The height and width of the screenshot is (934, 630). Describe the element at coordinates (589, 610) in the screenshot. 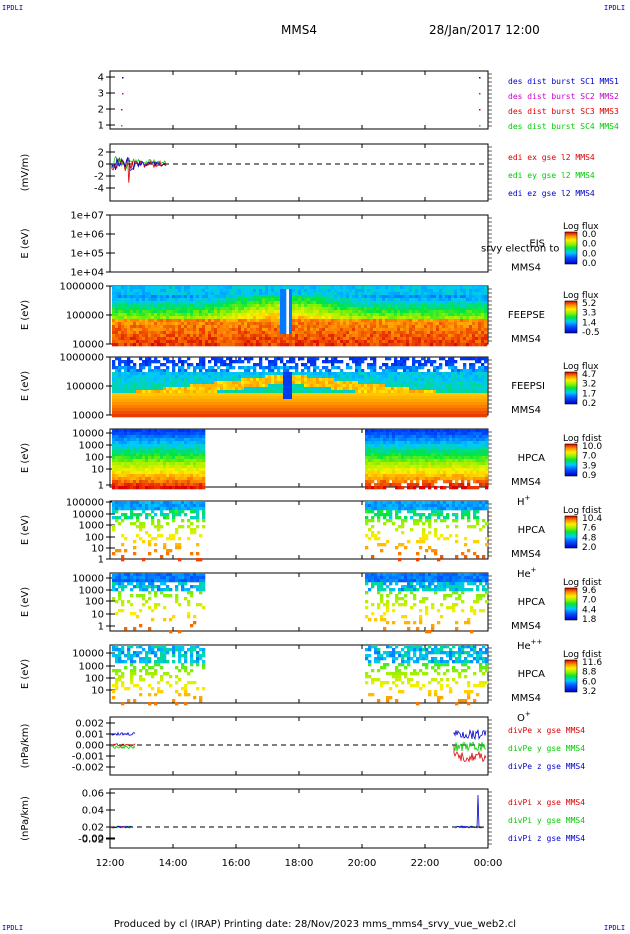

I see `colorbar-tick-hpca_hepp-2: 4.4` at that location.